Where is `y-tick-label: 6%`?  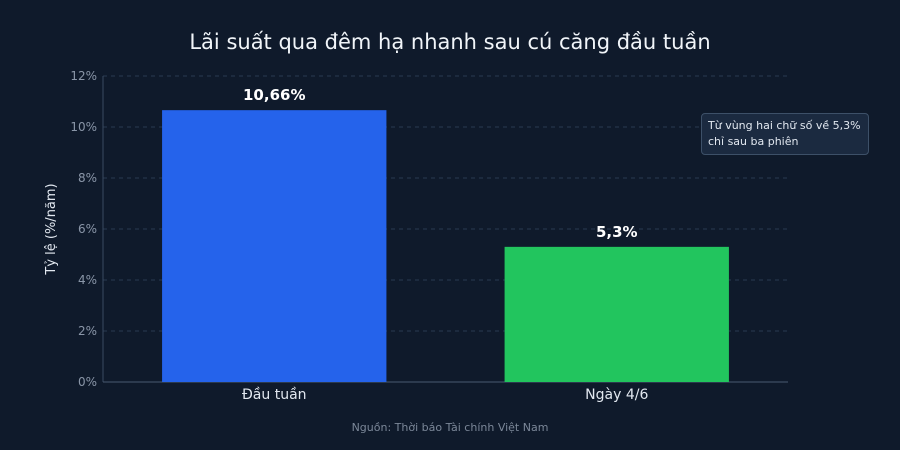
y-tick-label: 6% is located at coordinates (87, 229).